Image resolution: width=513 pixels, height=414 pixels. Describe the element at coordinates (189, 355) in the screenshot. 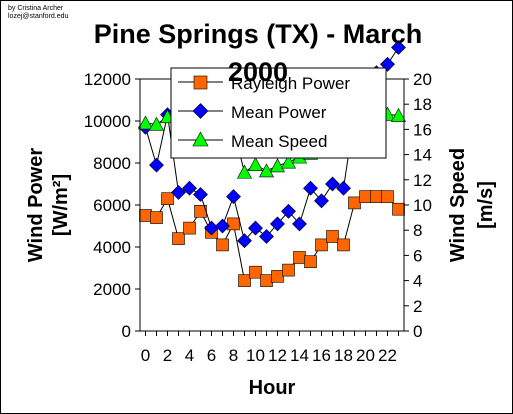

I see `x-tick-label: 4` at that location.